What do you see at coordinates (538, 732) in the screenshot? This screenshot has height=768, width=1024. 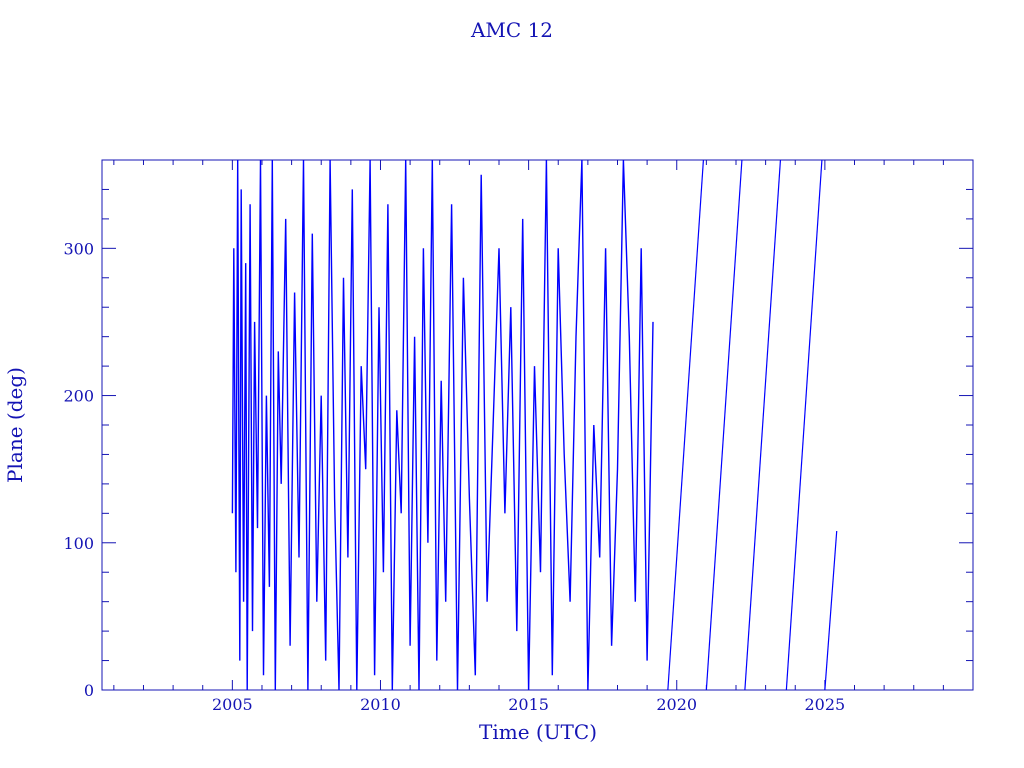 I see `x-axis-label: Time (UTC)` at bounding box center [538, 732].